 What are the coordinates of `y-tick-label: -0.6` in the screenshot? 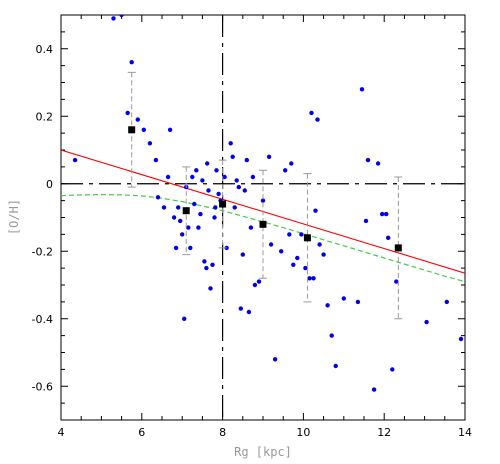 It's located at (42, 386).